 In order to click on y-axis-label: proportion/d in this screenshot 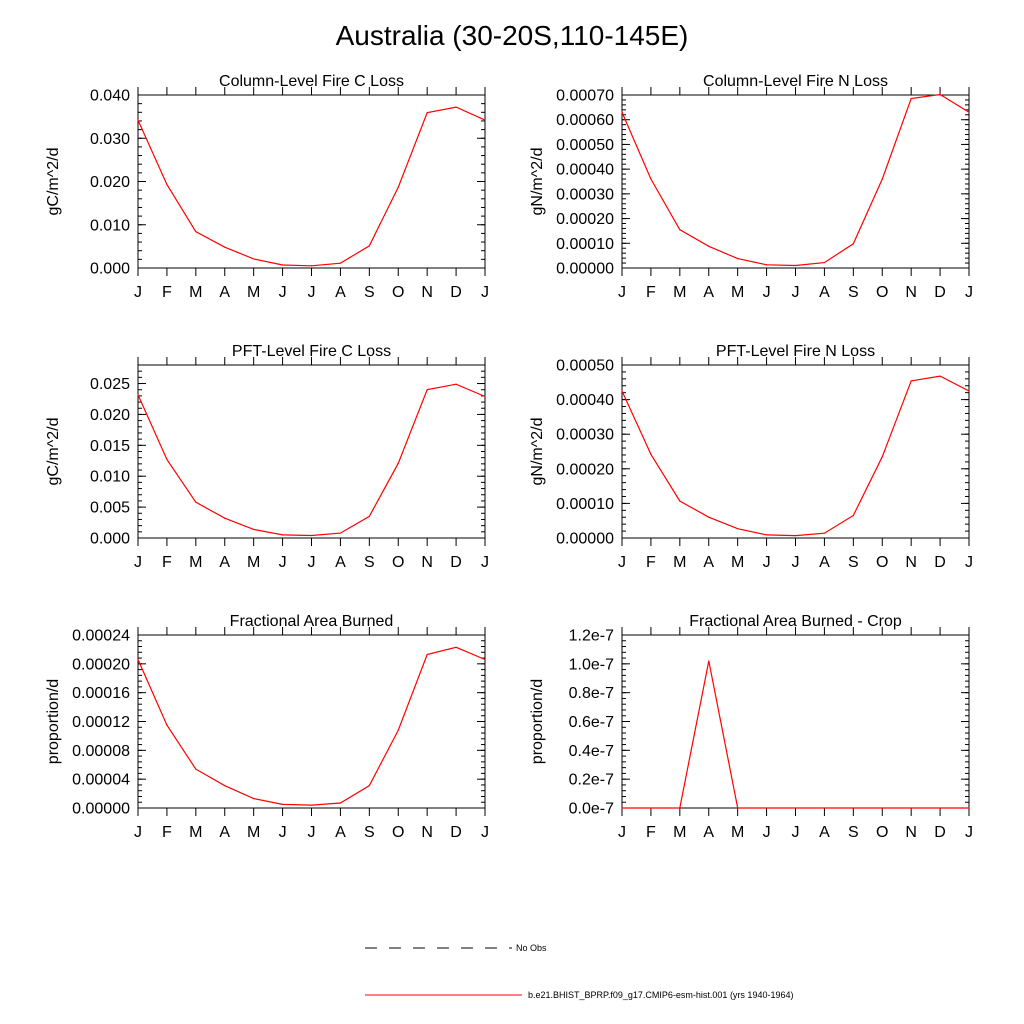, I will do `click(53, 721)`.